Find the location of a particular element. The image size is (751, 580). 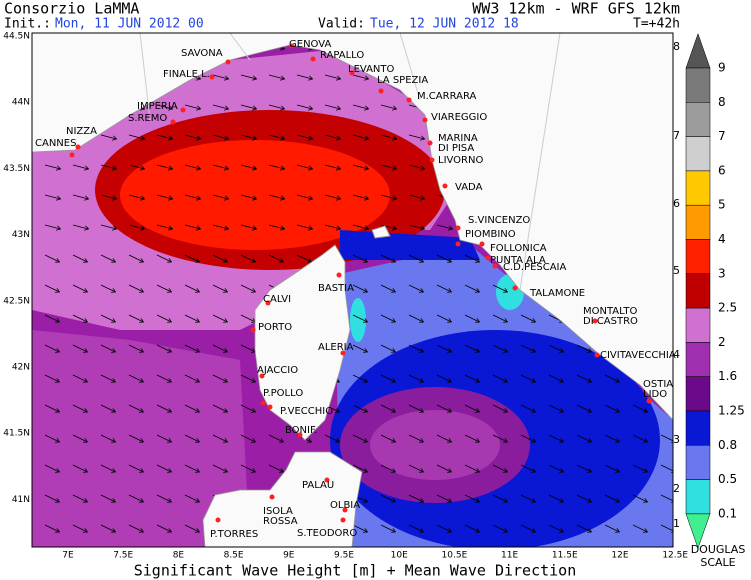

douglas-label: 5 is located at coordinates (676, 270).